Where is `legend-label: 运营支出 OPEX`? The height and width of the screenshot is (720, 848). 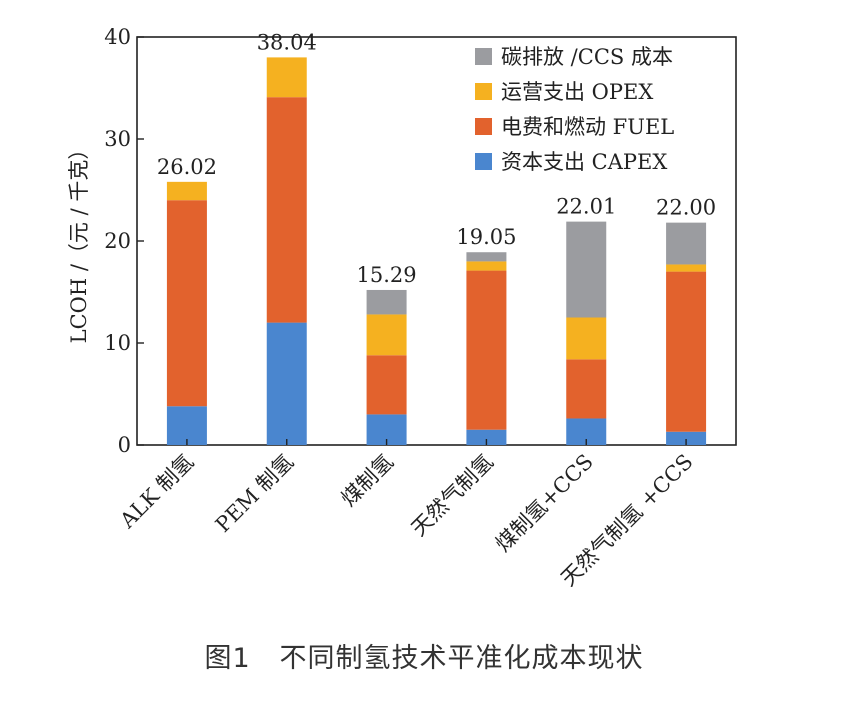 legend-label: 运营支出 OPEX is located at coordinates (577, 92).